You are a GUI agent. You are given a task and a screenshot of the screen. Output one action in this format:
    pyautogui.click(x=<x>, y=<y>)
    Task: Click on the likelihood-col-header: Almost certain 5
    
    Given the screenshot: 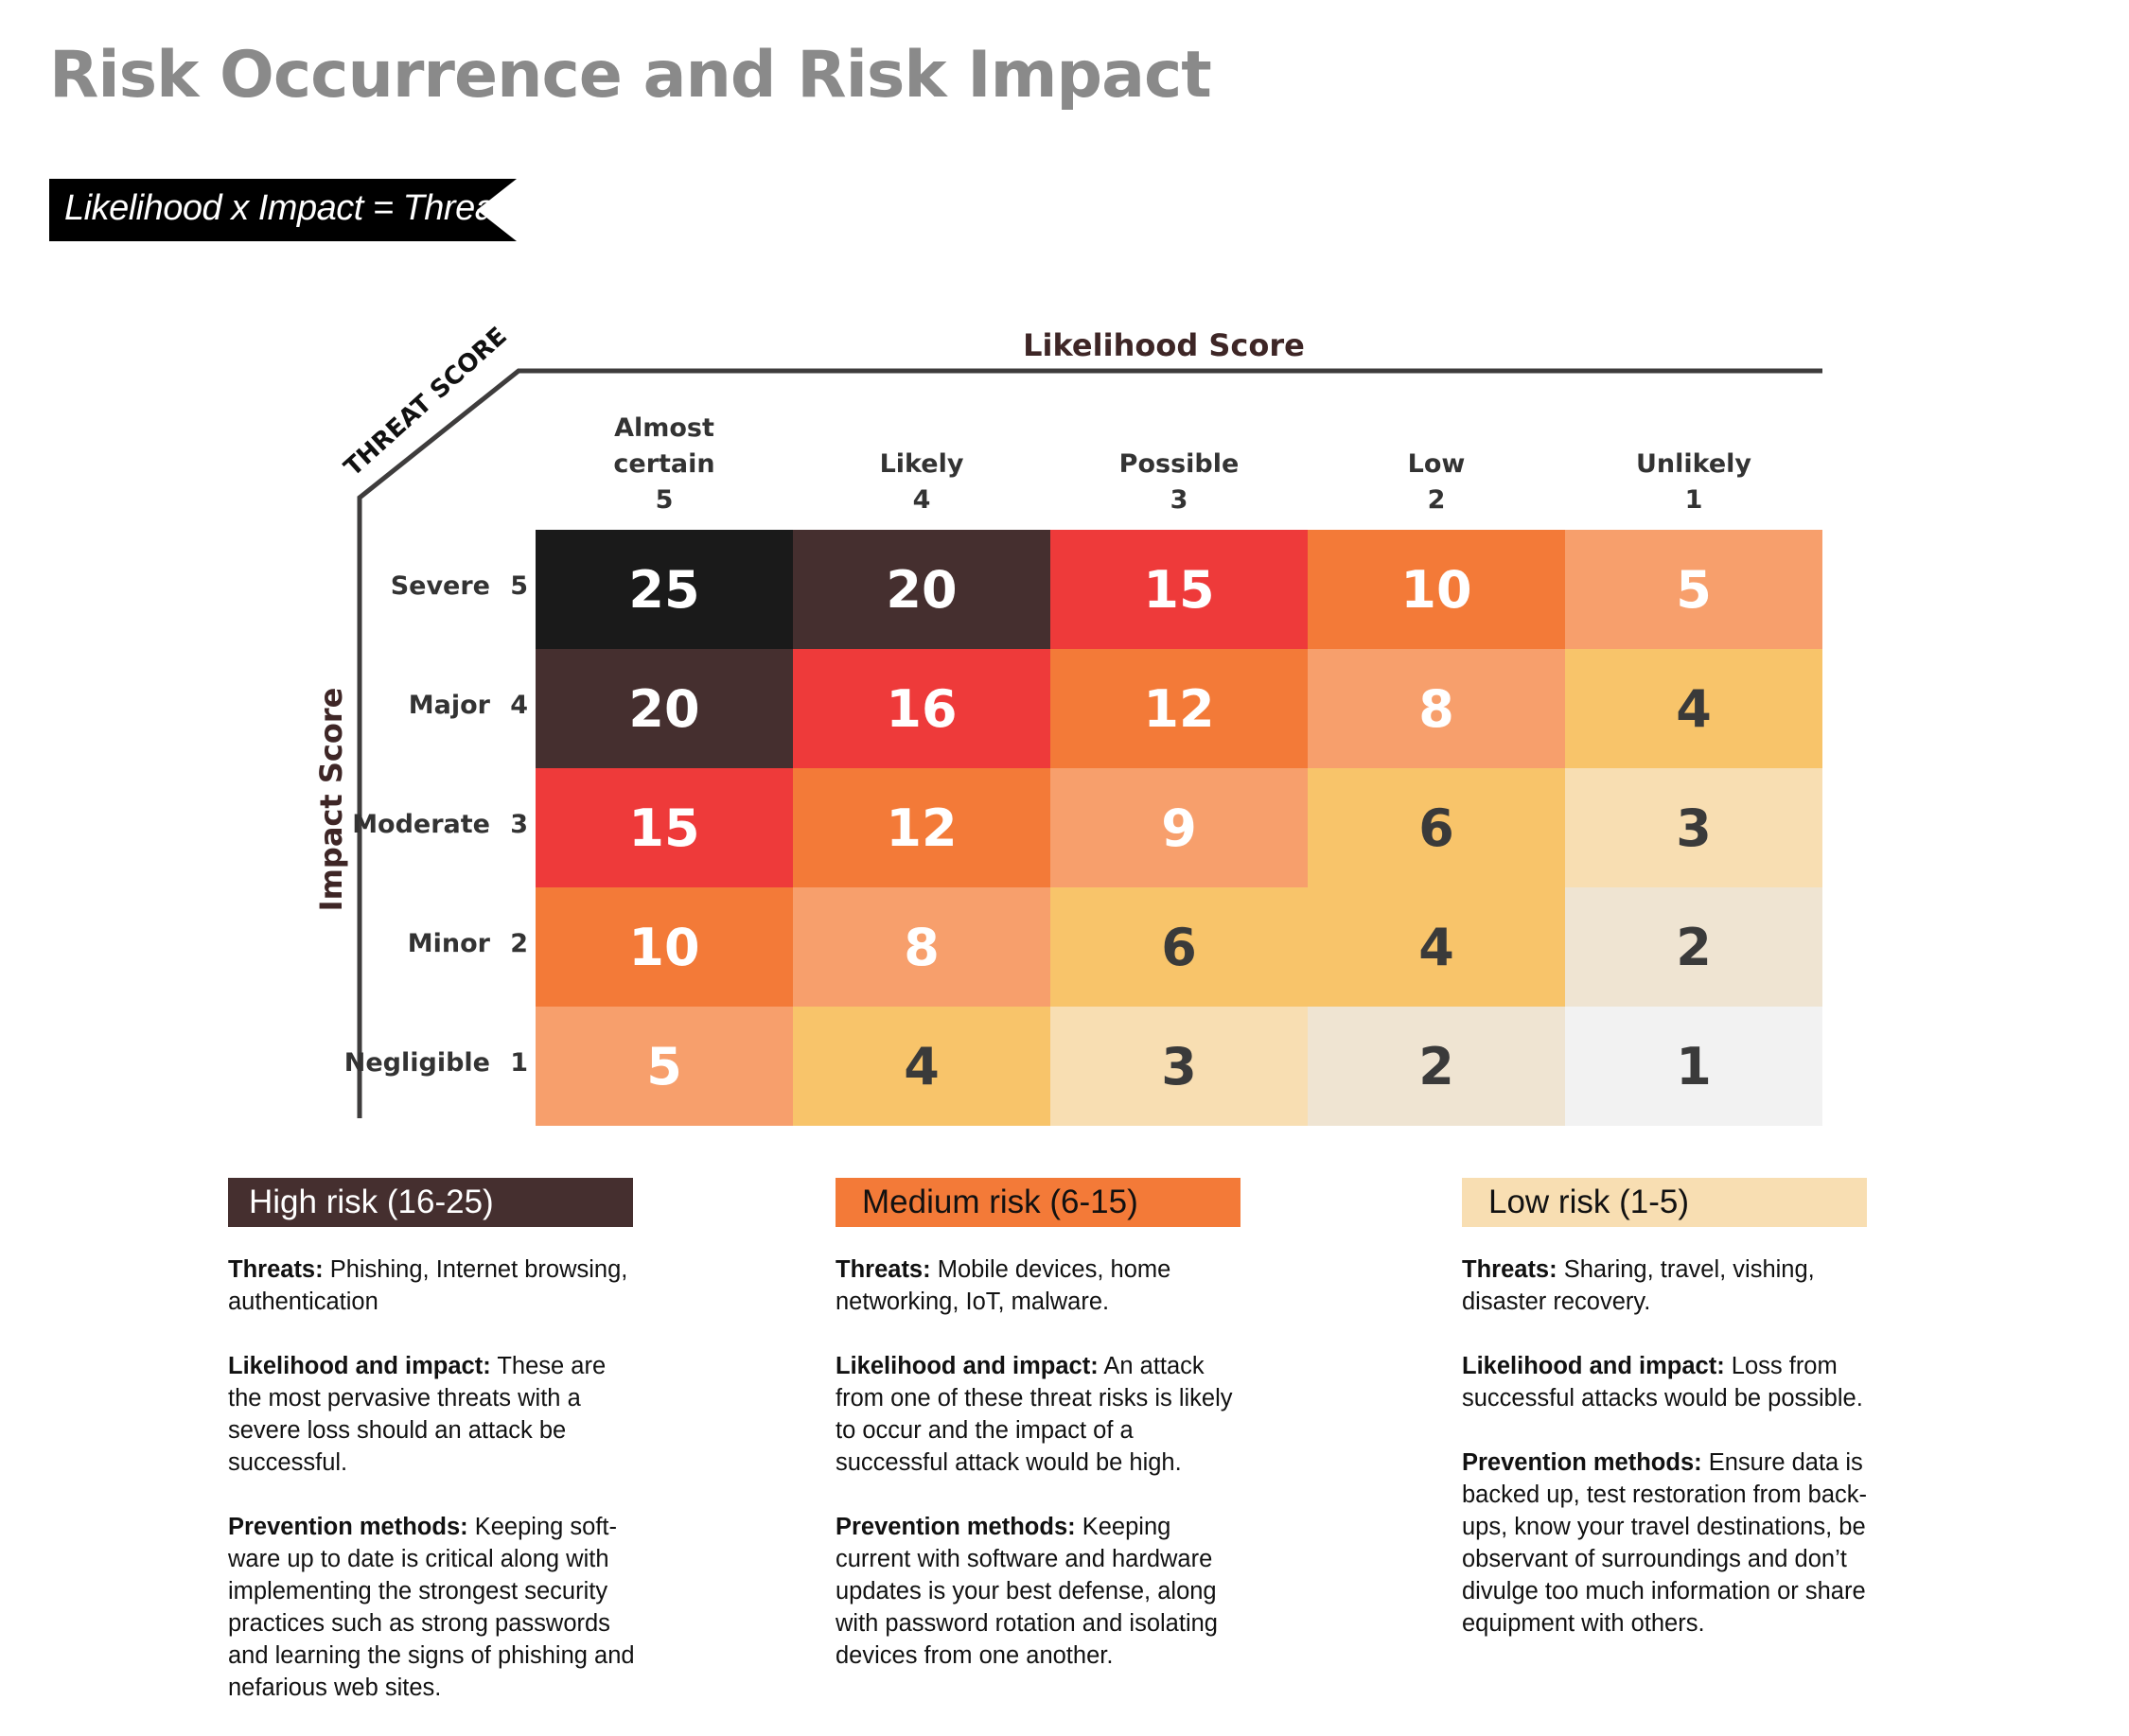 What is the action you would take?
    pyautogui.click(x=664, y=464)
    